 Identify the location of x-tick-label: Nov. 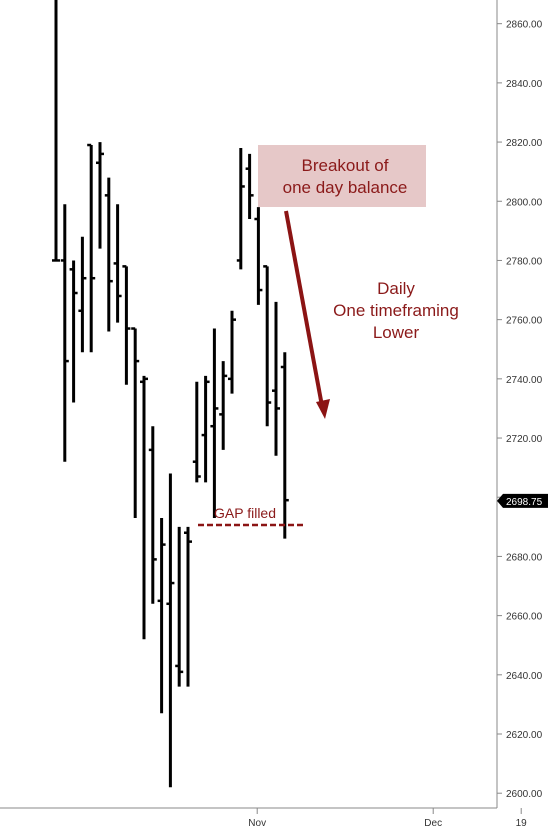
(257, 823).